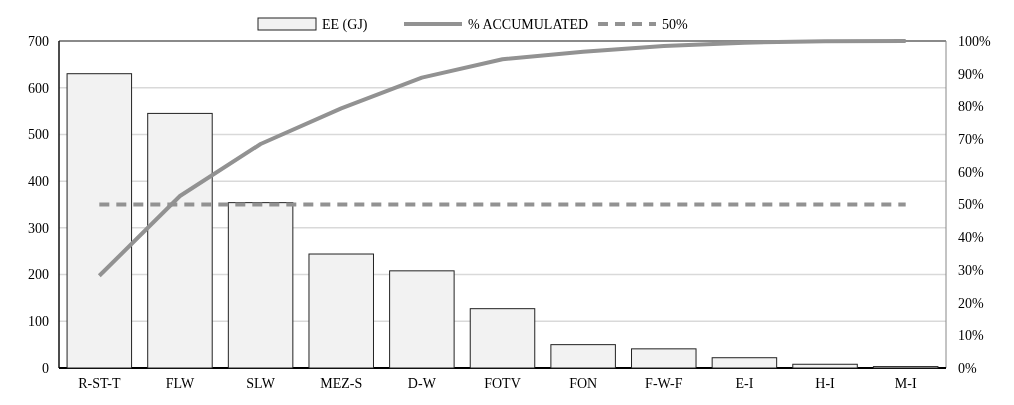 This screenshot has height=405, width=1014. What do you see at coordinates (99, 383) in the screenshot?
I see `x-tick-label: R-ST-T` at bounding box center [99, 383].